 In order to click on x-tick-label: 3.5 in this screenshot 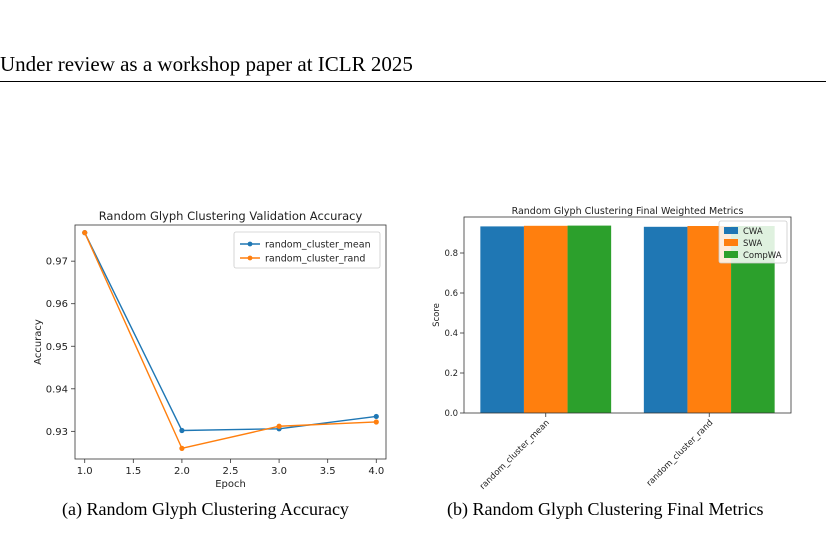, I will do `click(328, 471)`.